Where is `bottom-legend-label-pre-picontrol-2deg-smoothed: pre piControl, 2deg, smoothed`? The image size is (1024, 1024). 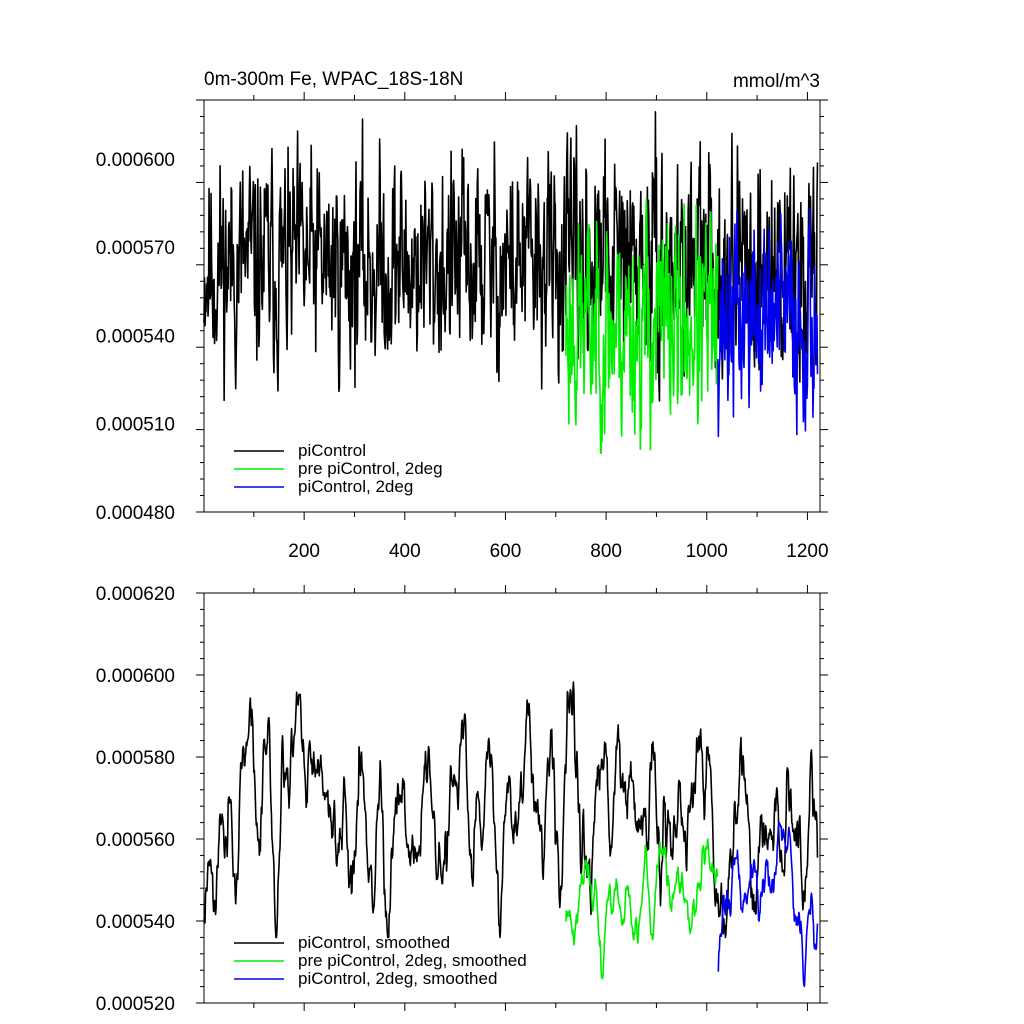
bottom-legend-label-pre-picontrol-2deg-smoothed: pre piControl, 2deg, smoothed is located at coordinates (412, 960).